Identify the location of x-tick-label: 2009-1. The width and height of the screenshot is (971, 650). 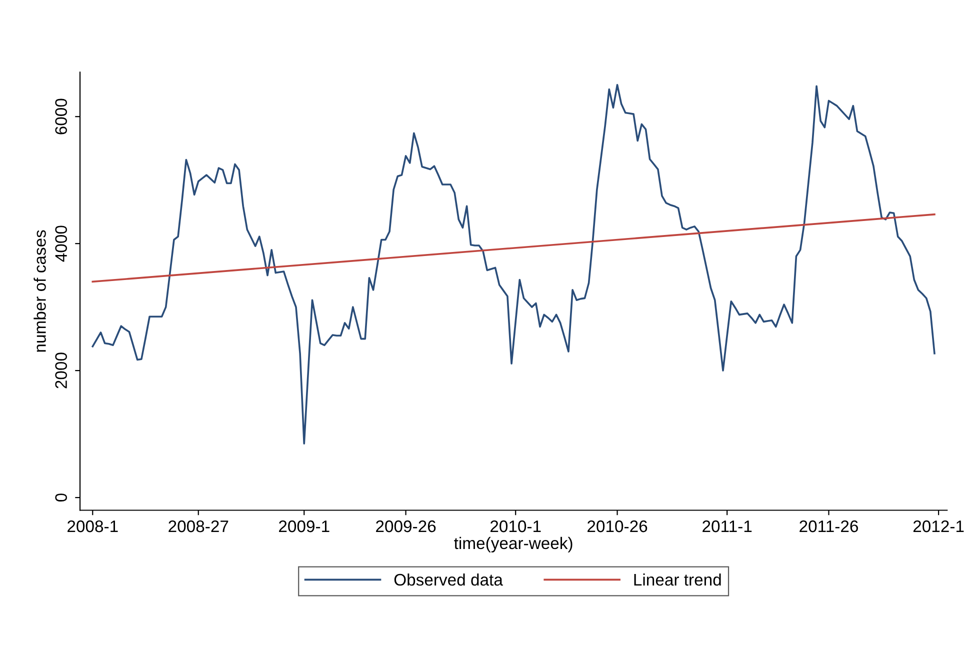
(304, 526).